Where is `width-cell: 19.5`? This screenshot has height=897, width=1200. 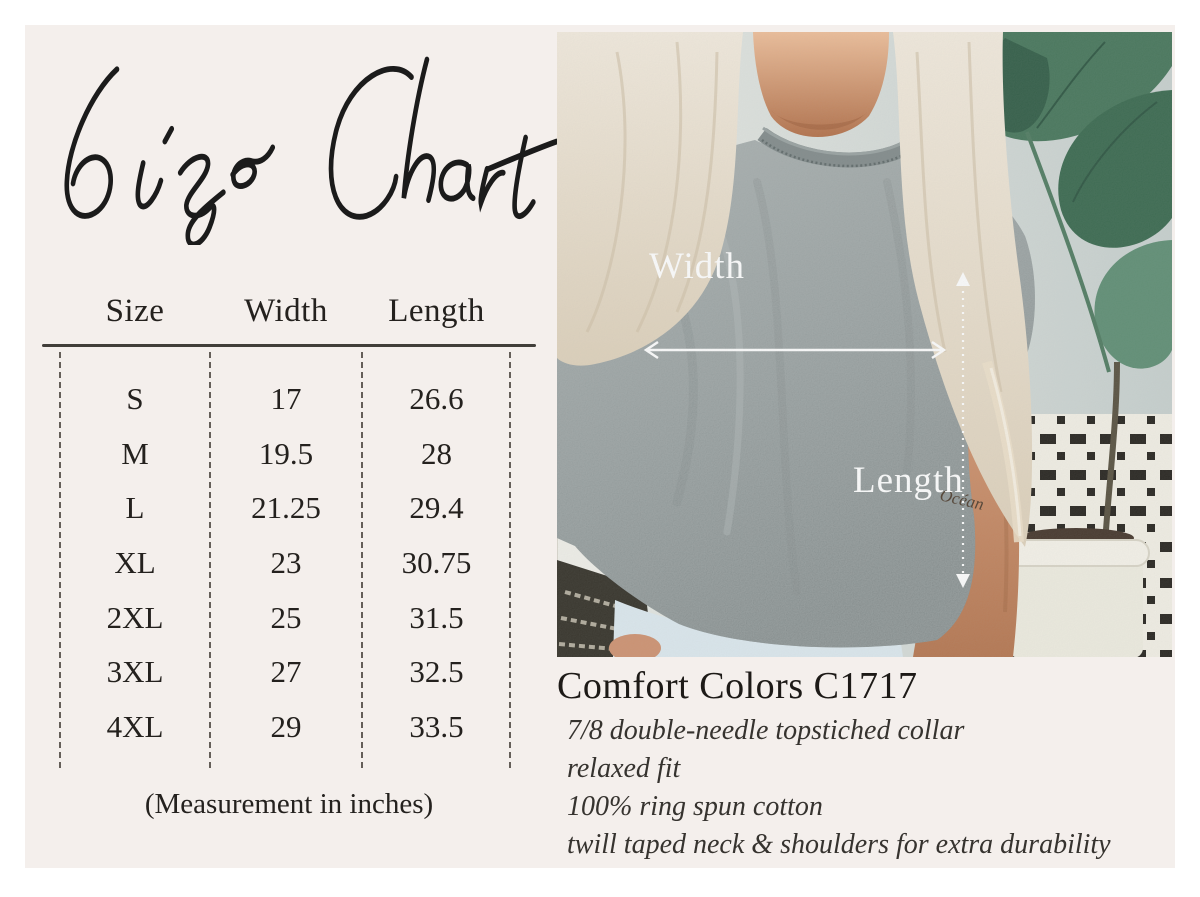 width-cell: 19.5 is located at coordinates (286, 453).